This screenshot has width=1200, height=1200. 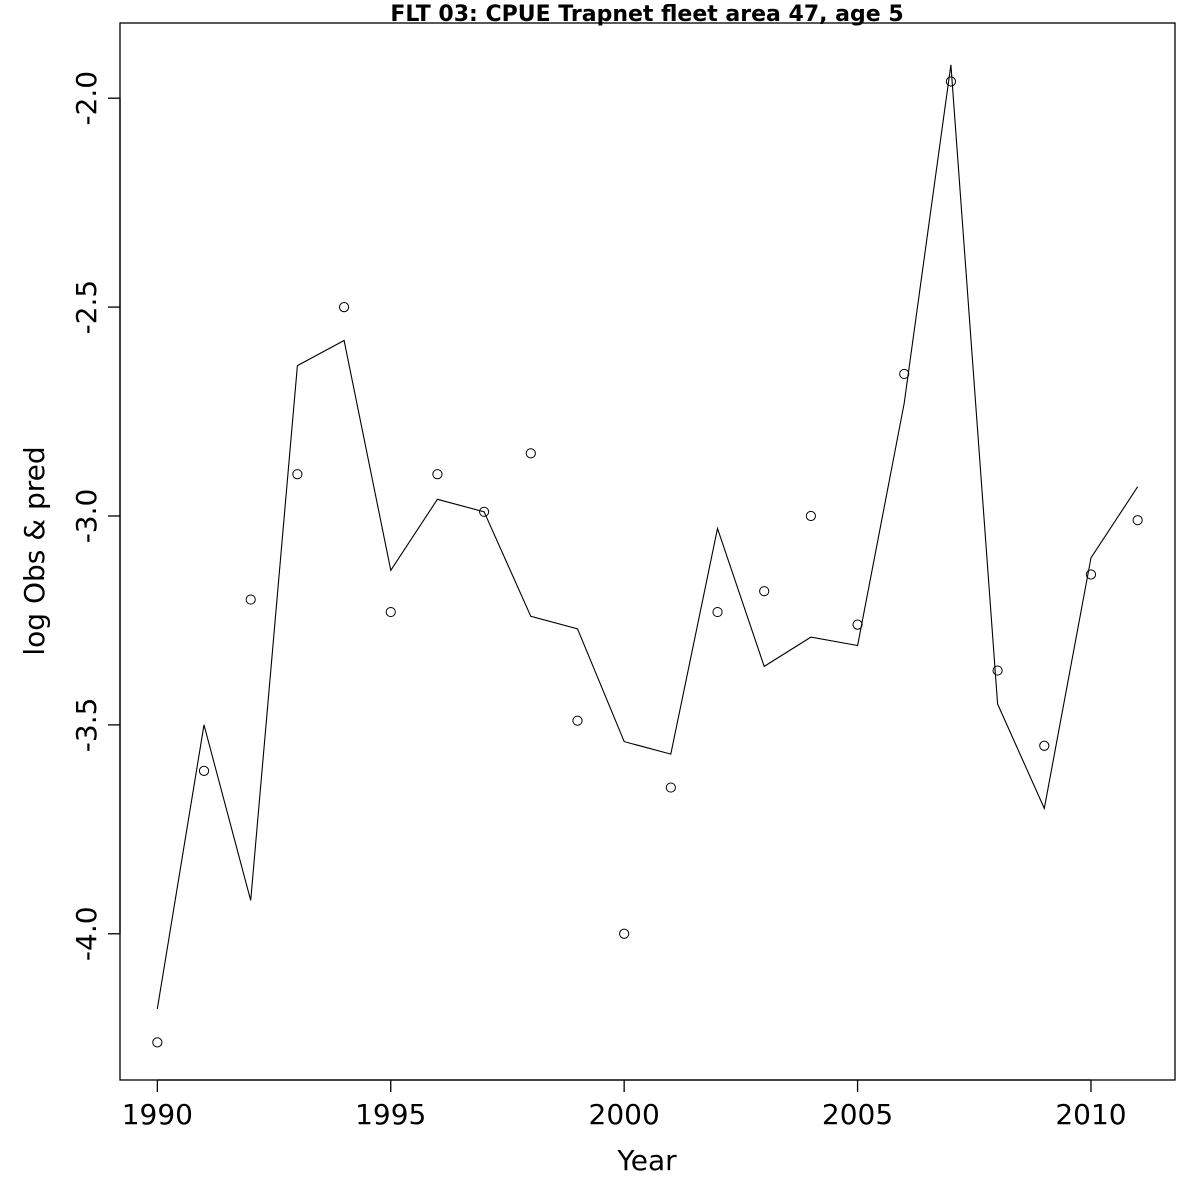 I want to click on y-tick-label: -2.0, so click(x=86, y=98).